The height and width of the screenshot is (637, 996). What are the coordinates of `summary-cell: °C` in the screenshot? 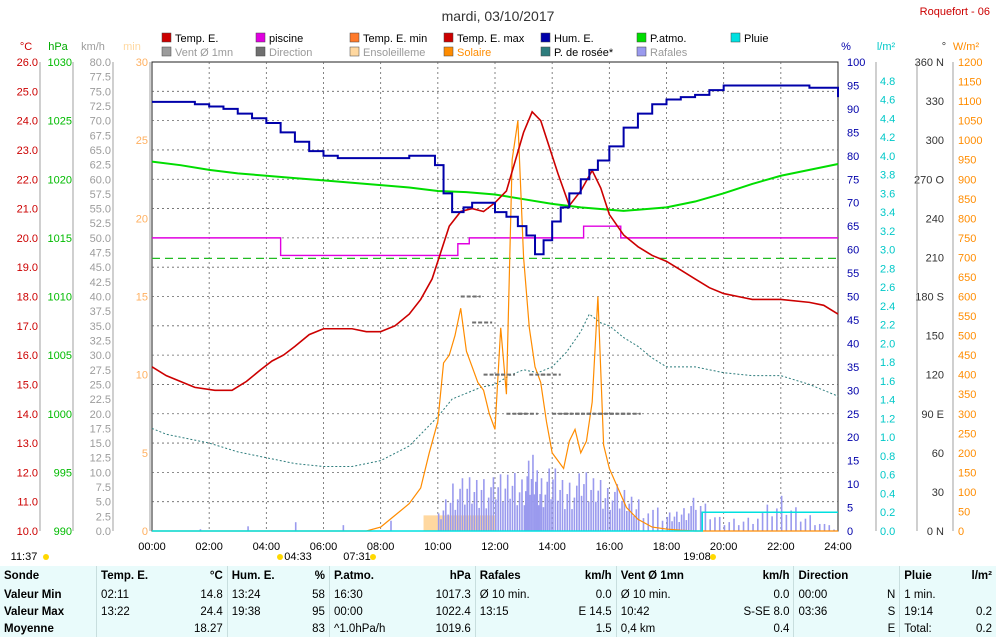 It's located at (216, 576).